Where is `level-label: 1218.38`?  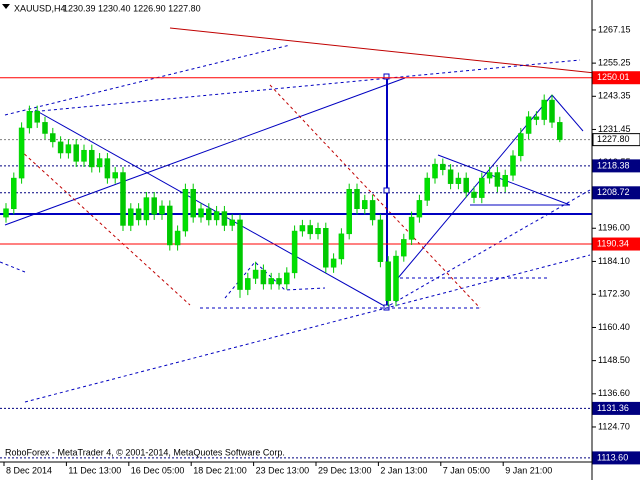
level-label: 1218.38 is located at coordinates (613, 165).